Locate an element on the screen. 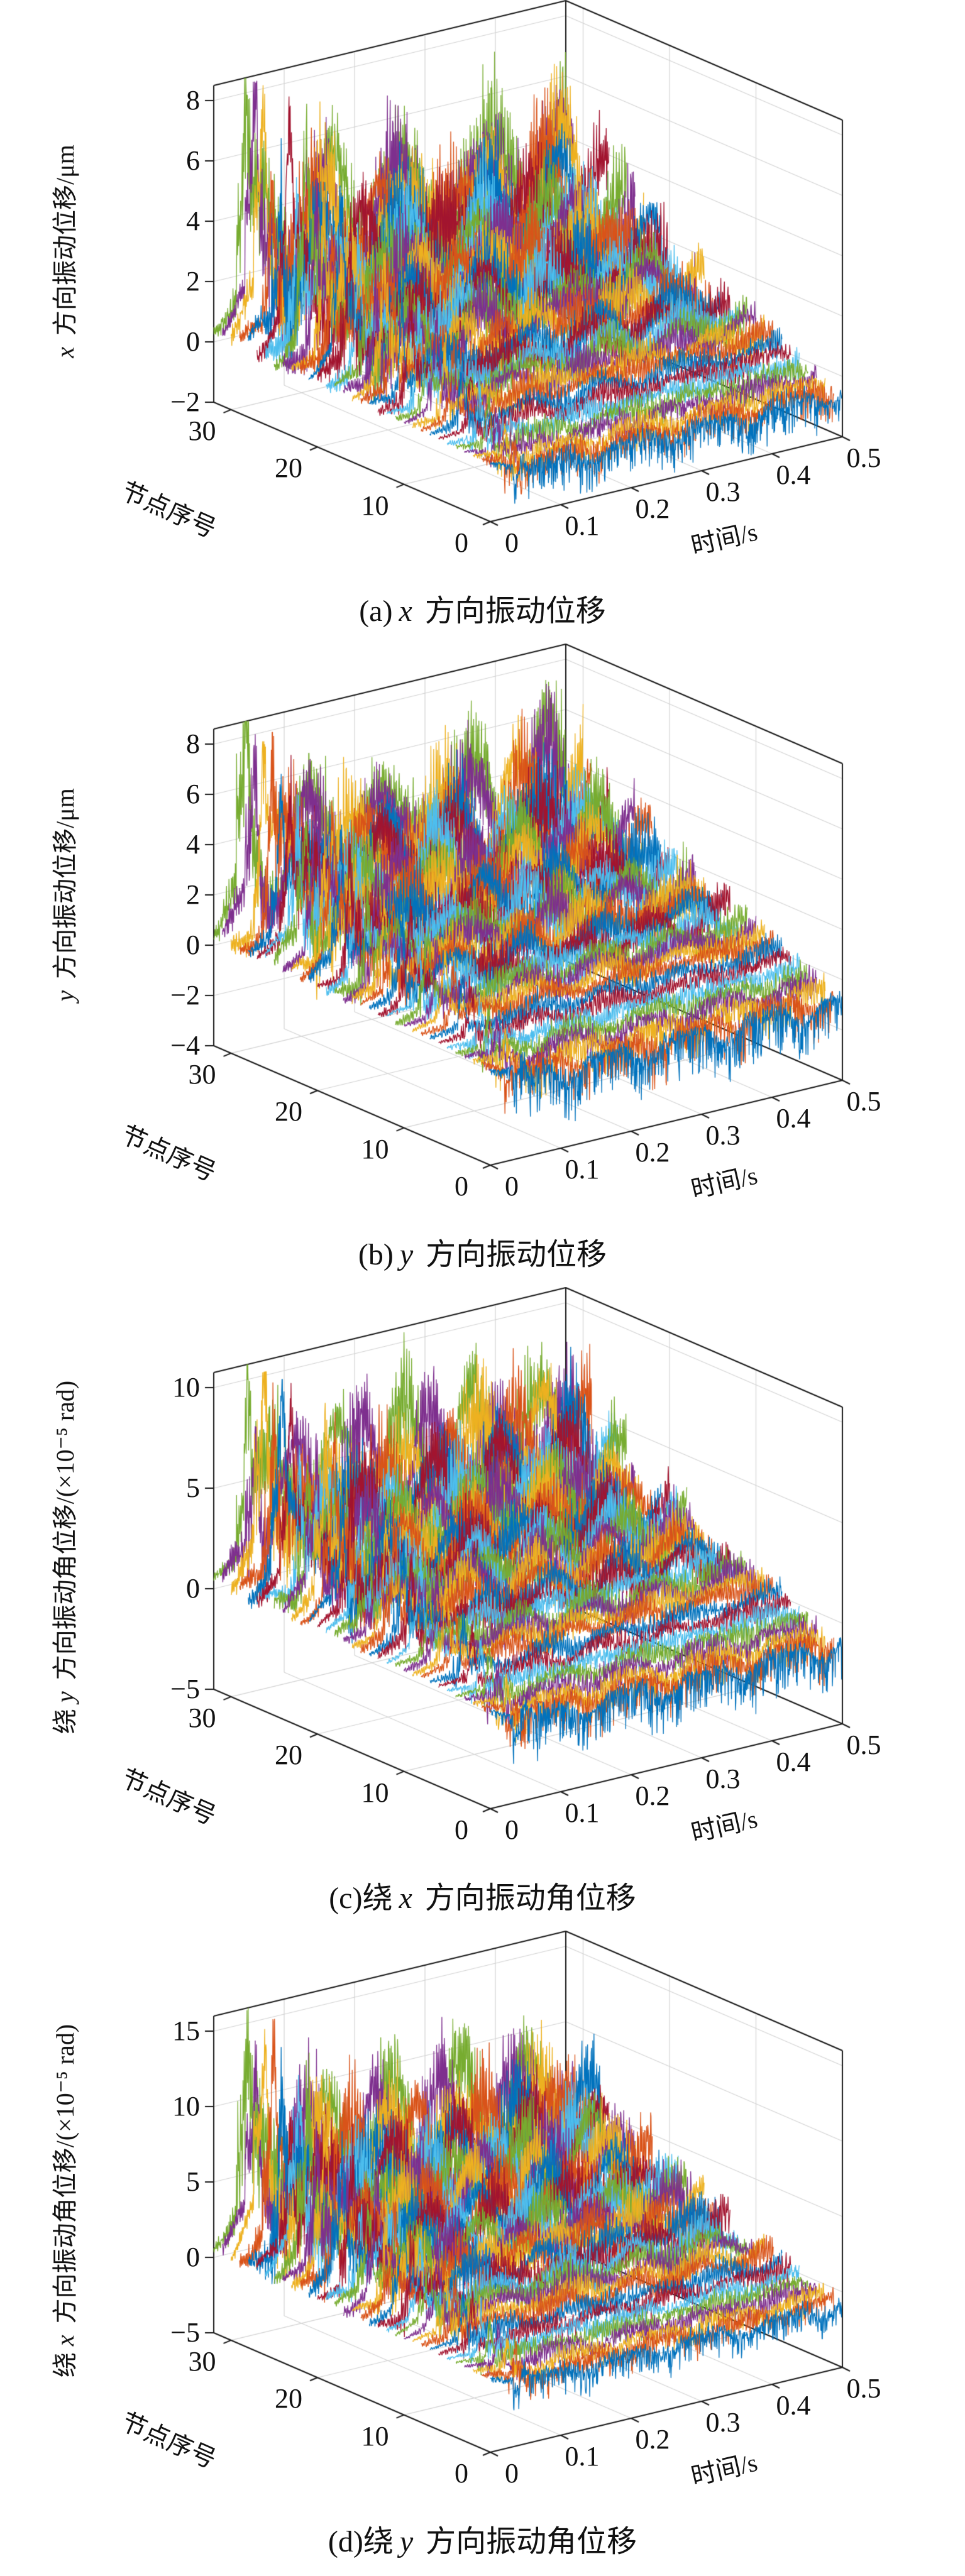 The image size is (965, 2576). z-axis-title: 绕y 方向振动角位移/(×10⁻⁵ rad) is located at coordinates (65, 1557).